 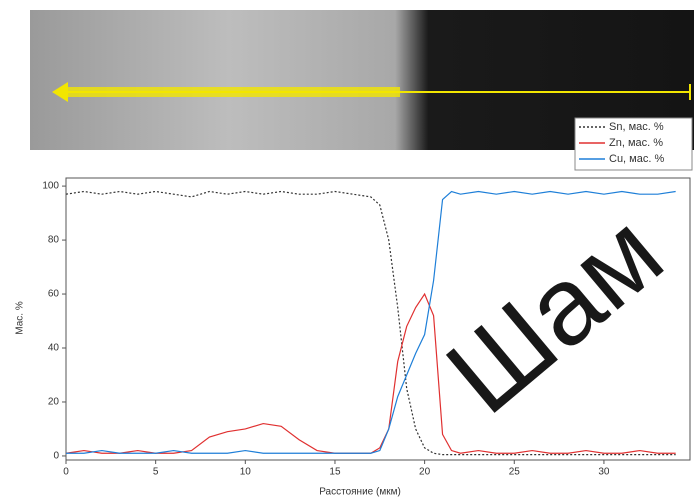 What do you see at coordinates (156, 472) in the screenshot?
I see `x-tick-label: 5` at bounding box center [156, 472].